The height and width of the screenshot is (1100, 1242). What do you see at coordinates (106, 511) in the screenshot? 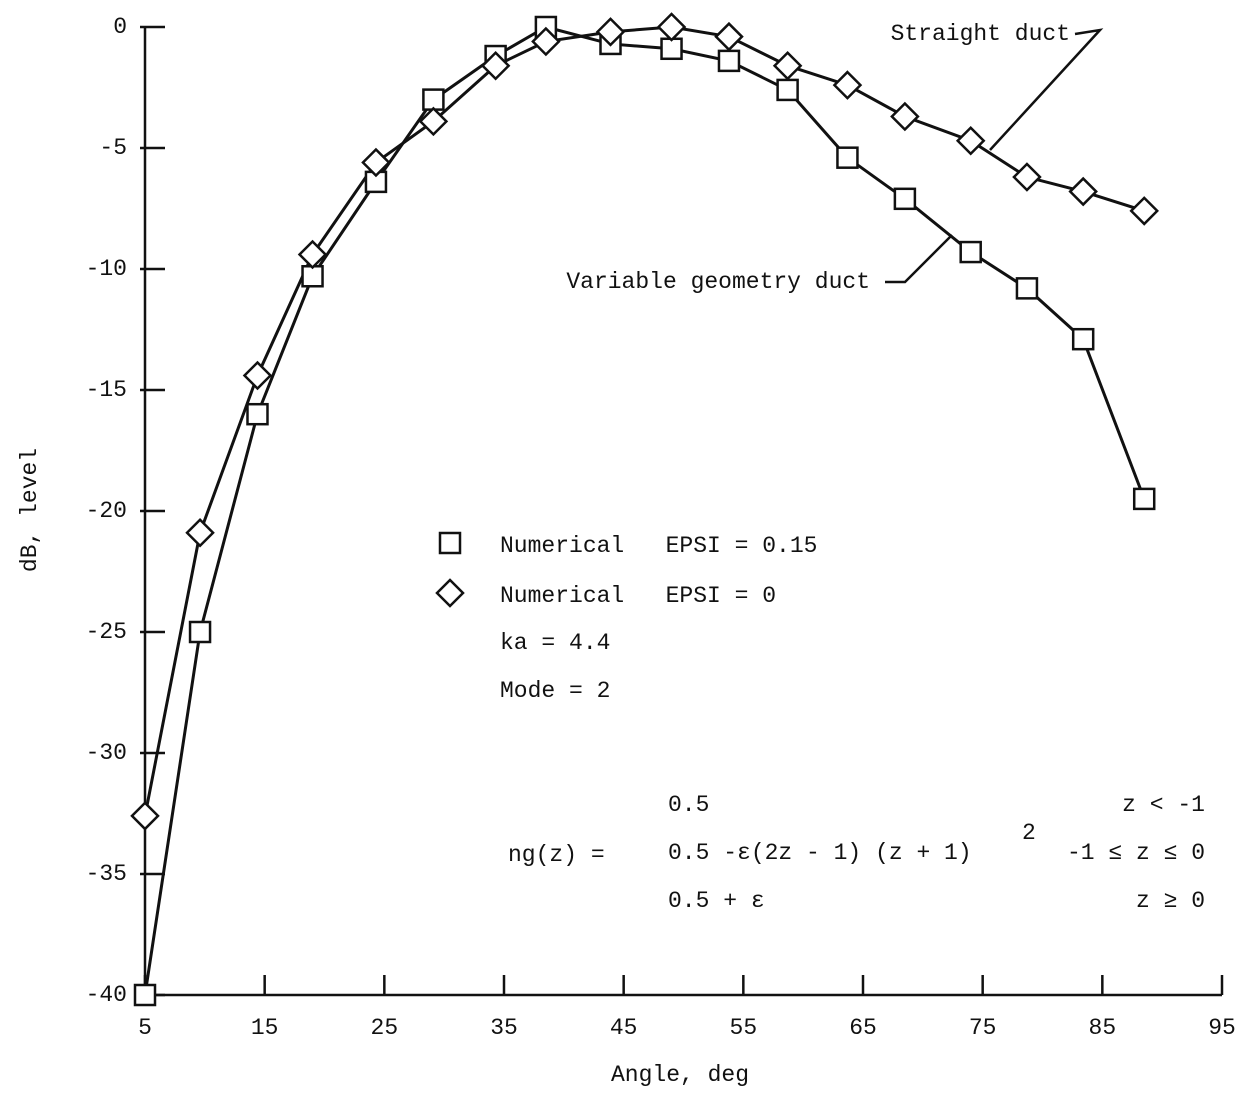
I see `y-tick-label: -20` at bounding box center [106, 511].